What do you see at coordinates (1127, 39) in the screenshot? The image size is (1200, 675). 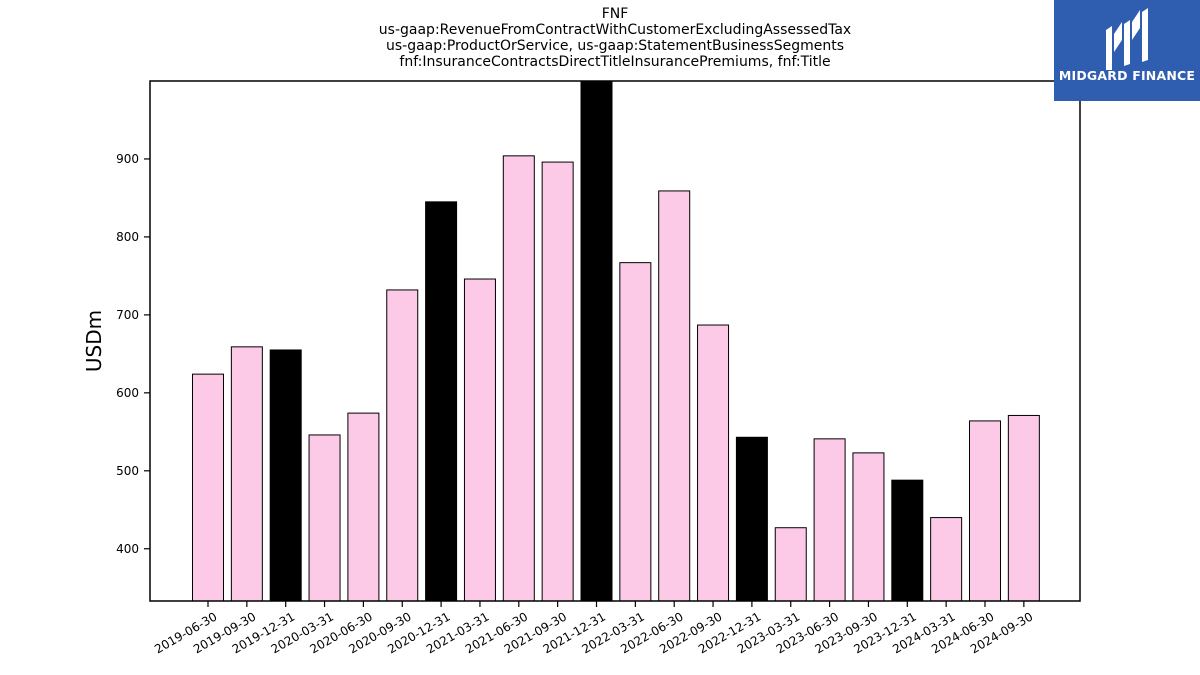 I see `midgard-mark-icon` at bounding box center [1127, 39].